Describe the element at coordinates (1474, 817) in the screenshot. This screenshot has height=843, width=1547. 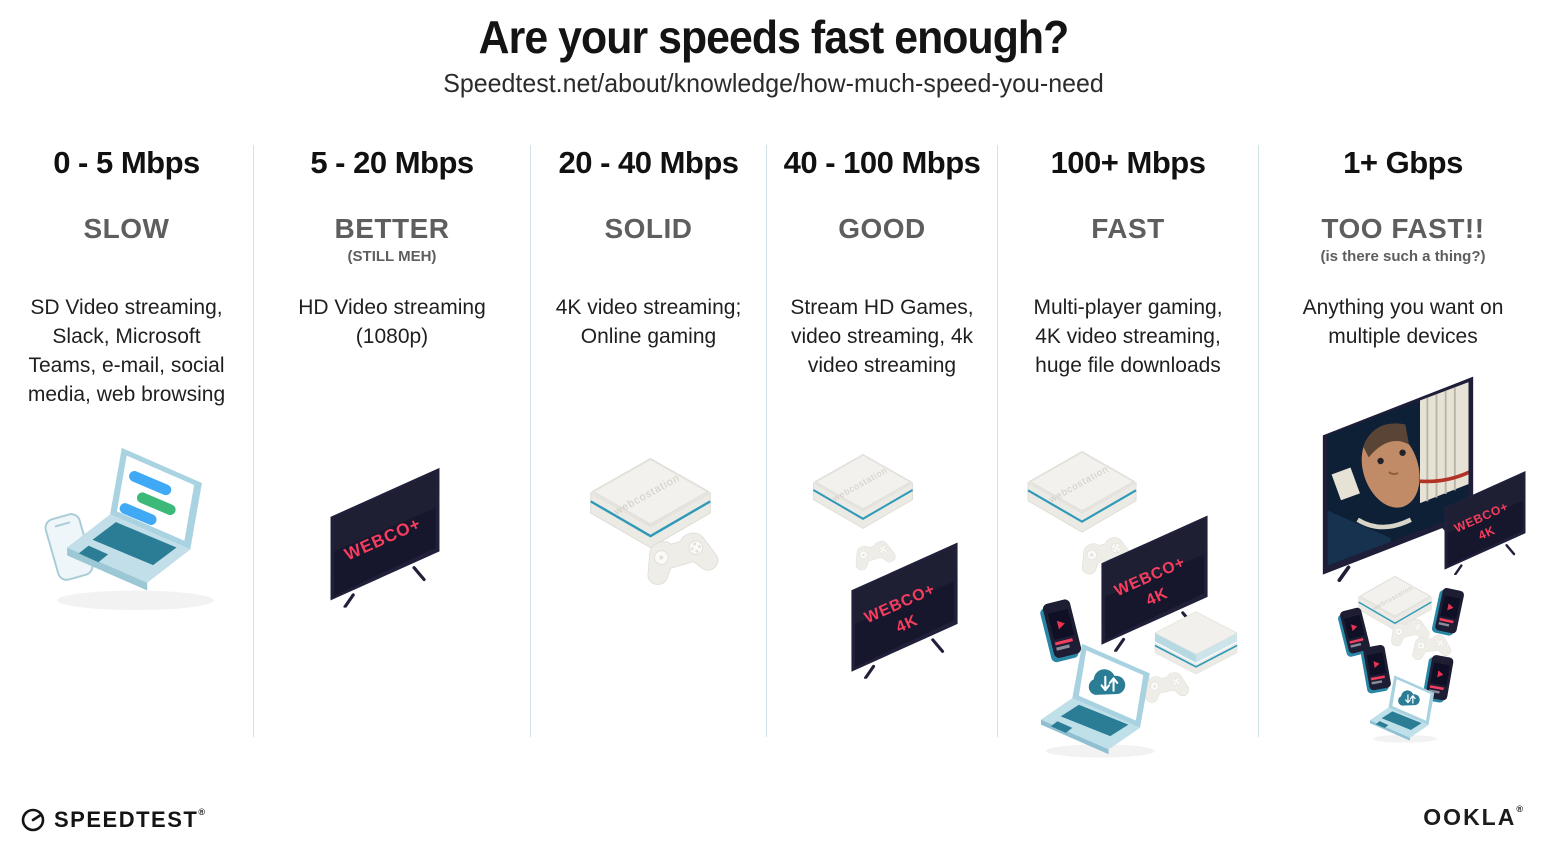
I see `ookla-logo: OOKLA®` at that location.